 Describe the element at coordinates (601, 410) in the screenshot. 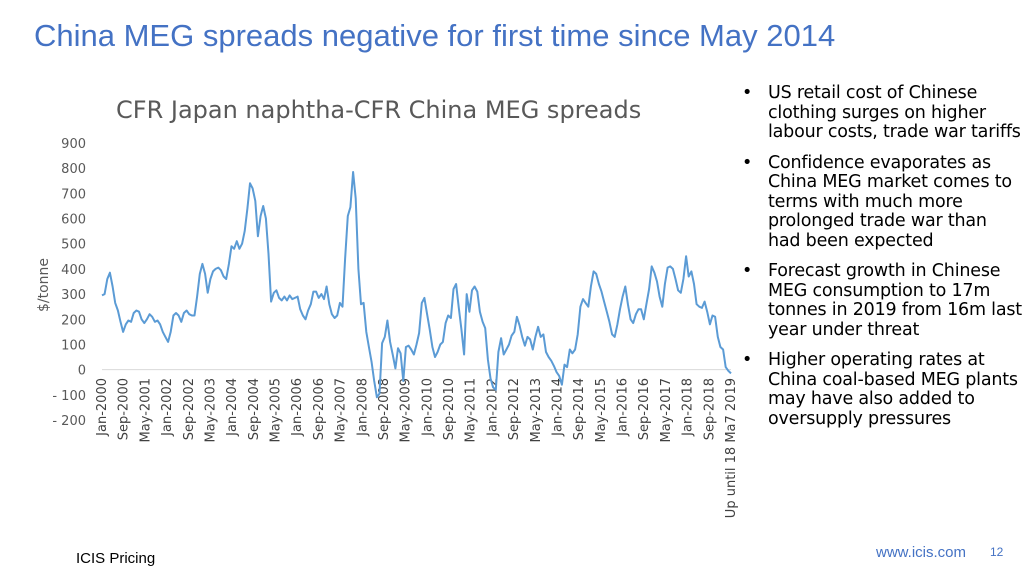

I see `x-tick-label: May-2015` at that location.